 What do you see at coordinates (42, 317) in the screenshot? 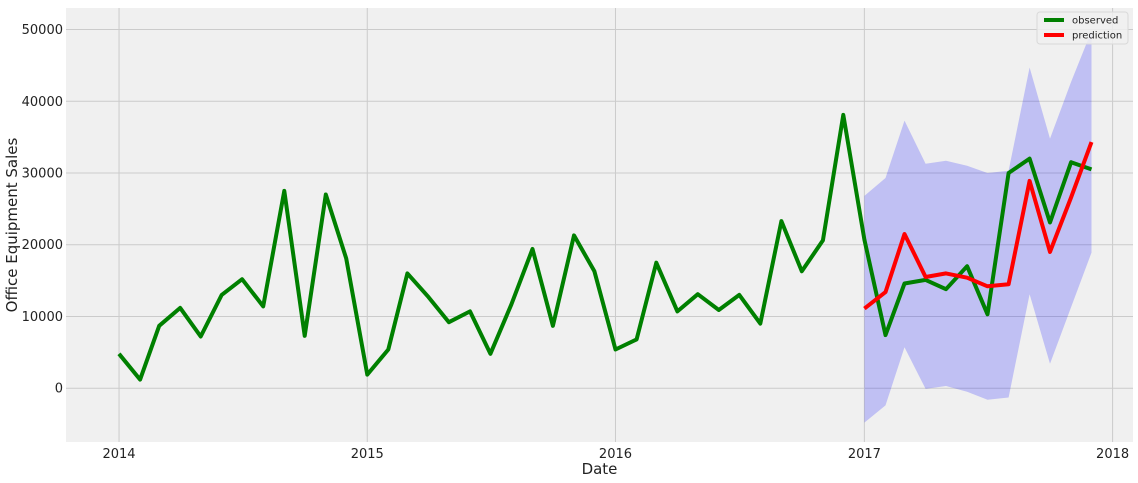
I see `y-tick-label: 10000` at bounding box center [42, 317].